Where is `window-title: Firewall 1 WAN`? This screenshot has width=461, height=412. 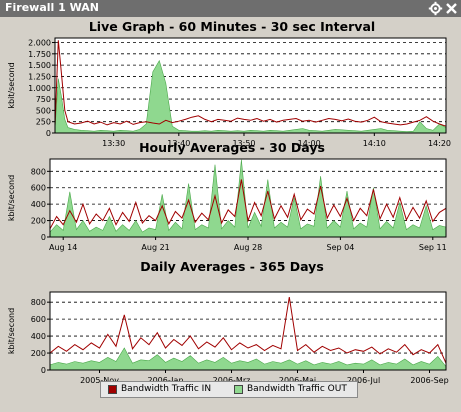 window-title: Firewall 1 WAN is located at coordinates (52, 7).